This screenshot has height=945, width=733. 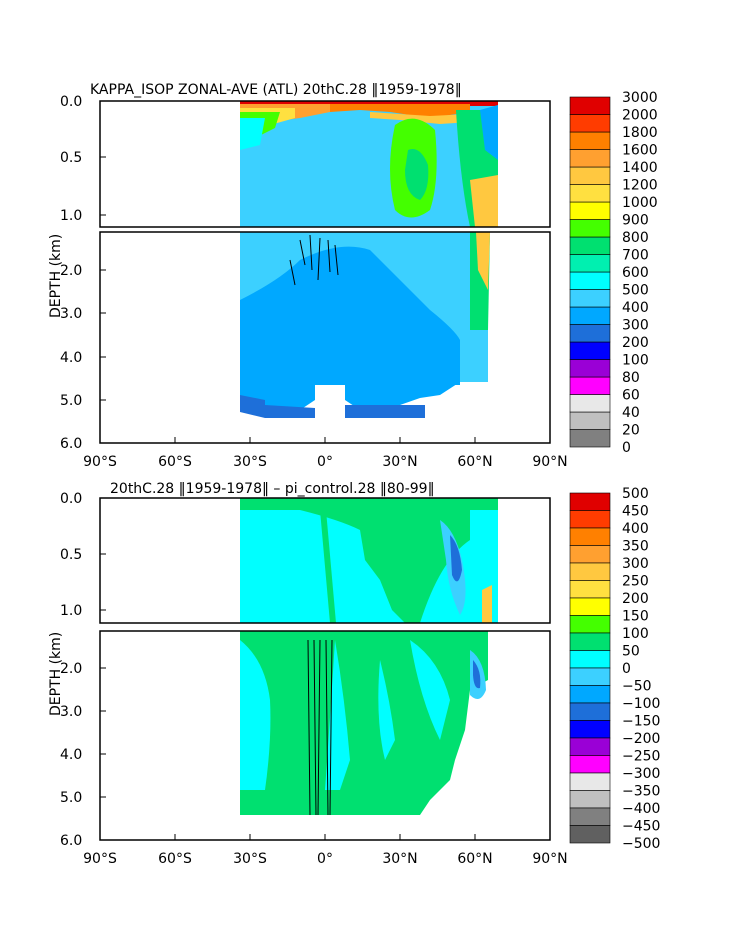 What do you see at coordinates (71, 755) in the screenshot?
I see `panel-2-ytick-label: 4.0` at bounding box center [71, 755].